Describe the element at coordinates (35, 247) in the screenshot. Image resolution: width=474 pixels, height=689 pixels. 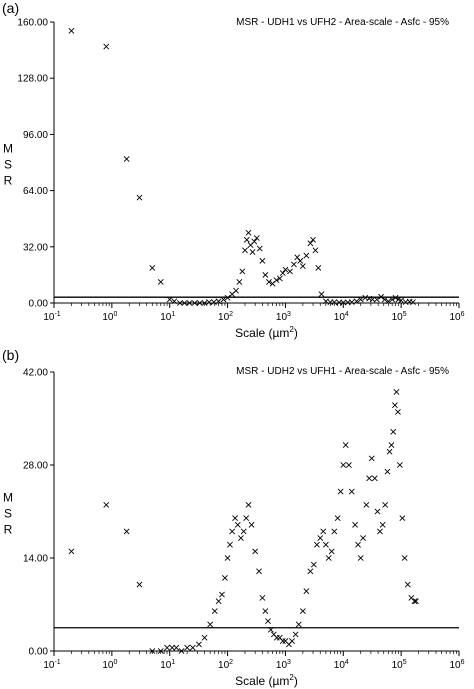
I see `y-tick-label: 32.00` at that location.